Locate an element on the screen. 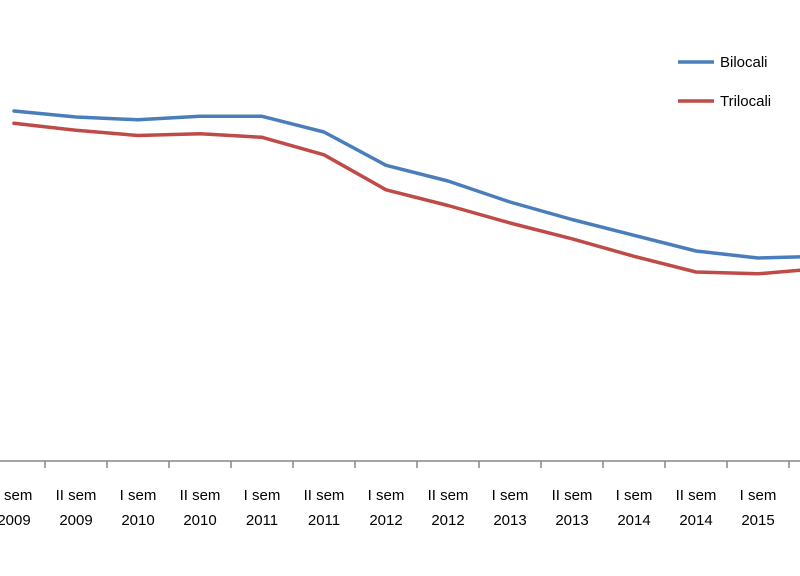 This screenshot has height=576, width=800. legend-label-trilocali: Trilocali is located at coordinates (745, 101).